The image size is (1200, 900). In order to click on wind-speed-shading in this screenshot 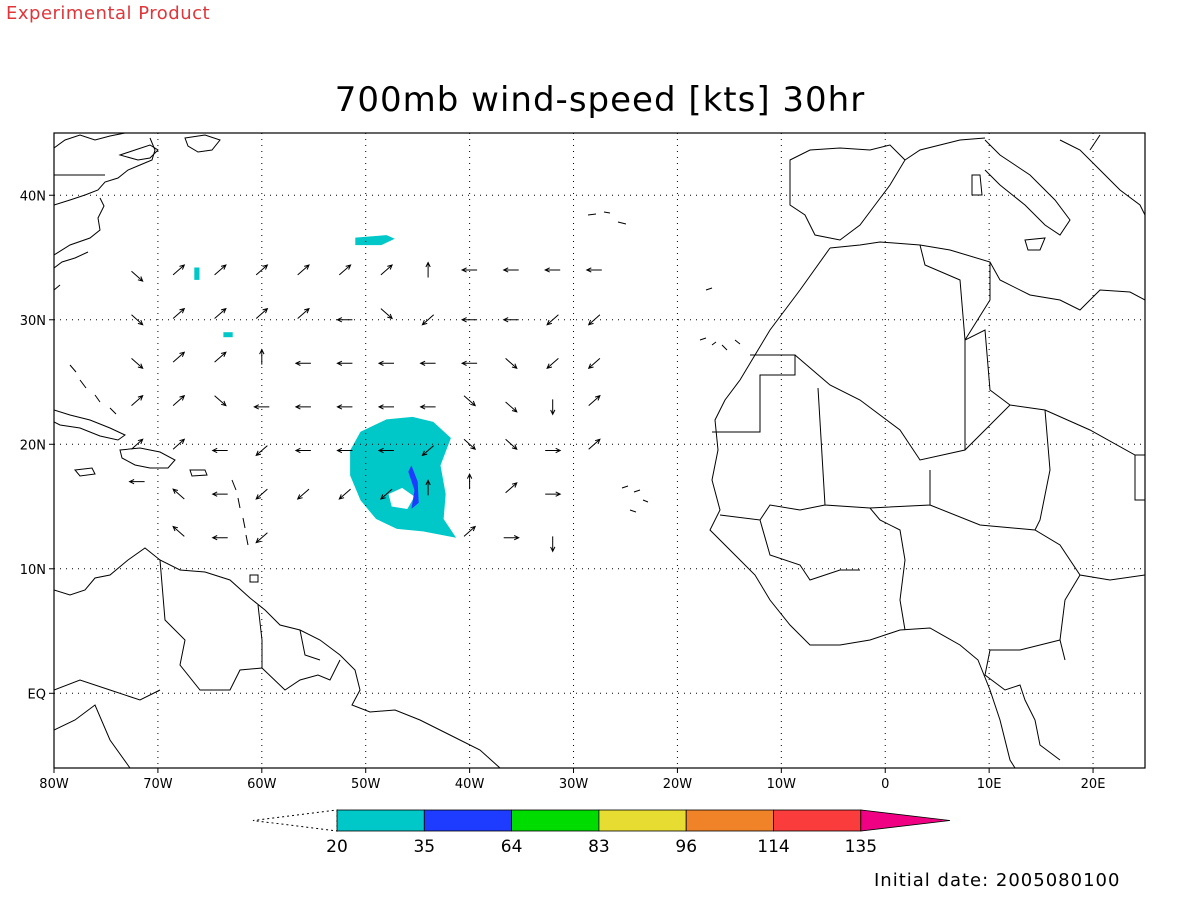, I will do `click(325, 386)`.